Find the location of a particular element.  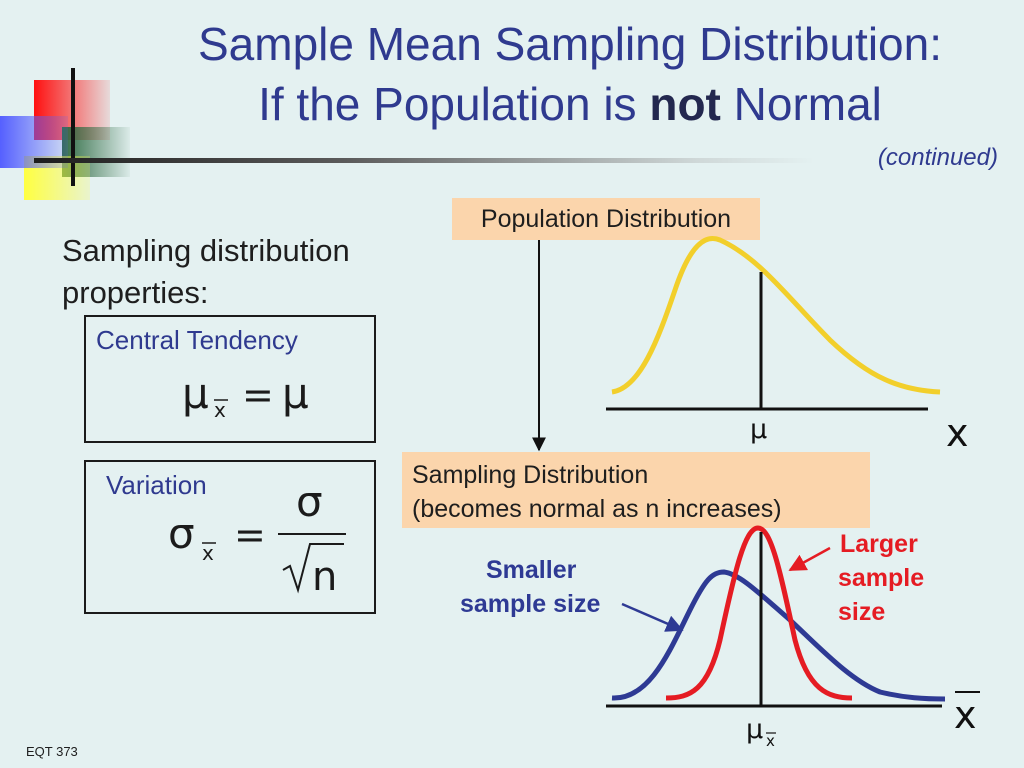

sampling-mean-subscript: x is located at coordinates (770, 741).